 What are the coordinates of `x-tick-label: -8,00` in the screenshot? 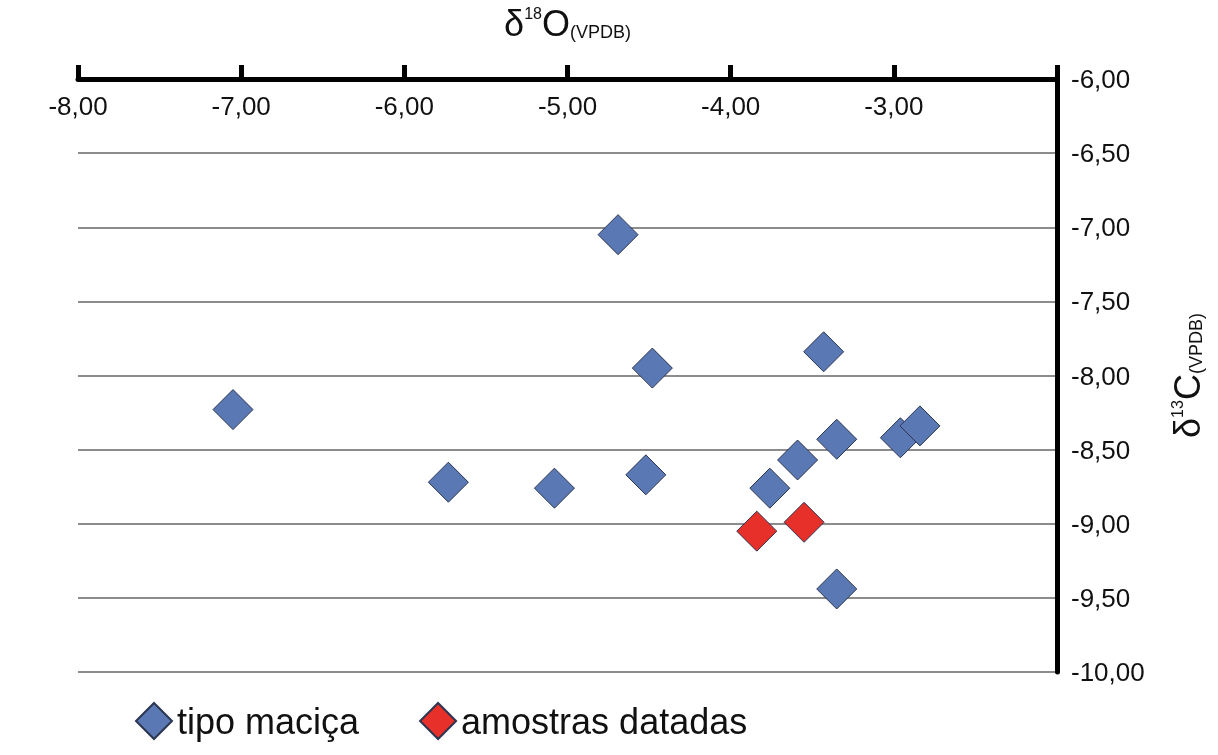 It's located at (78, 106).